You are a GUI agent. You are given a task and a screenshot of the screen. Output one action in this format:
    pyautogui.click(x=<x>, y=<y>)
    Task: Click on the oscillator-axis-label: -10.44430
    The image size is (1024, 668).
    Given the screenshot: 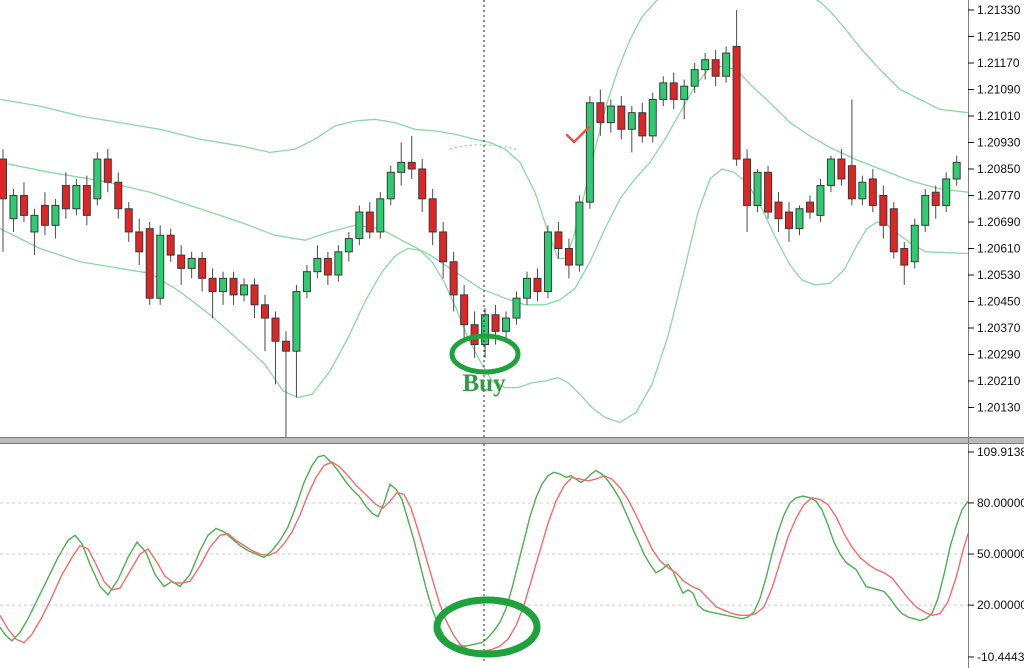 What is the action you would take?
    pyautogui.click(x=1000, y=657)
    